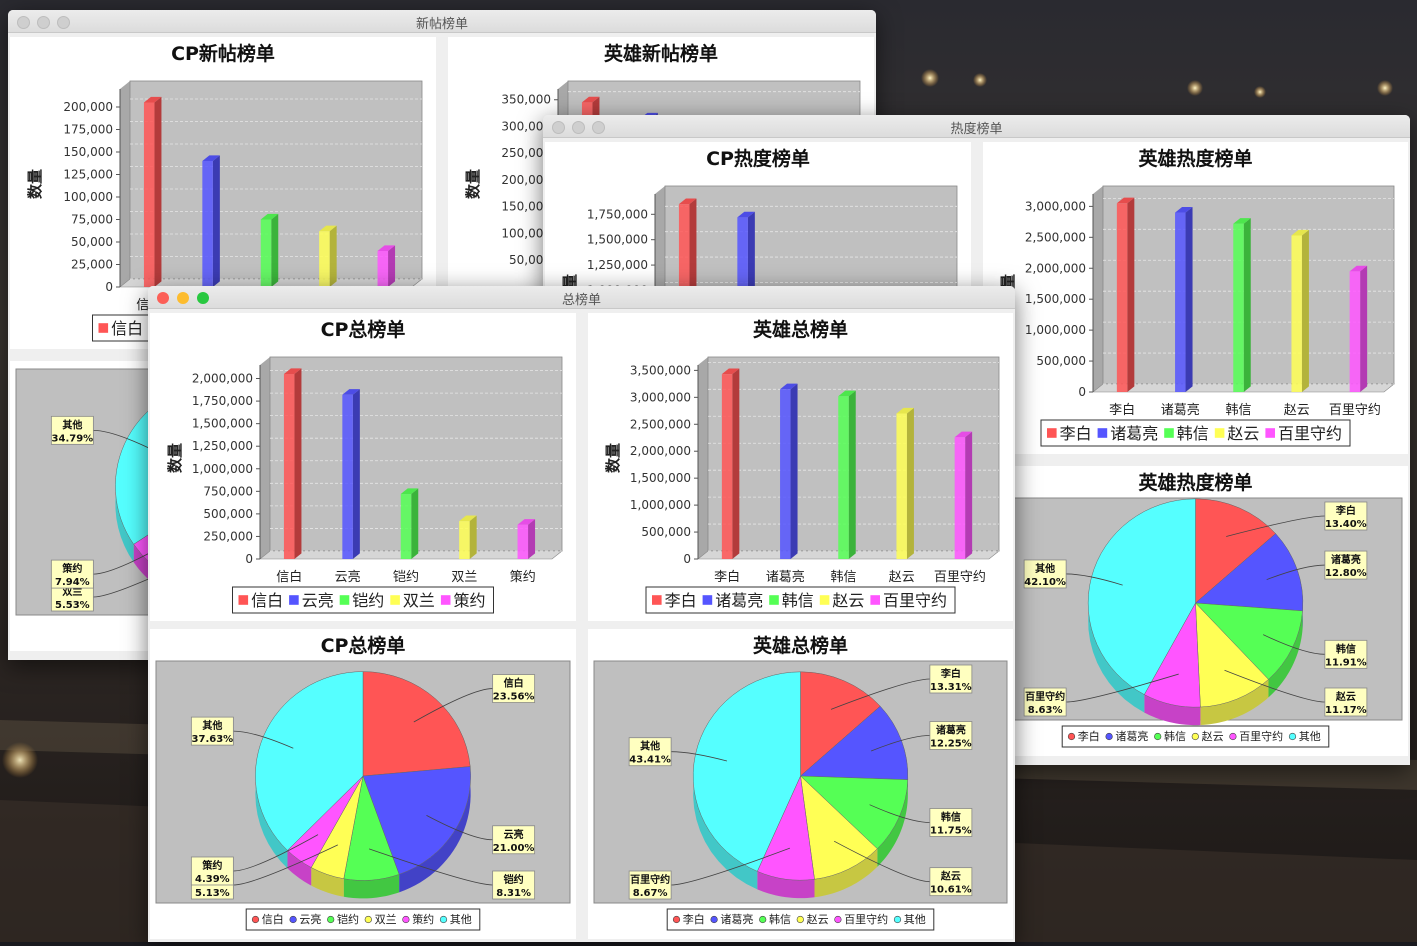  What do you see at coordinates (915, 600) in the screenshot?
I see `legend-label: 百里守约` at bounding box center [915, 600].